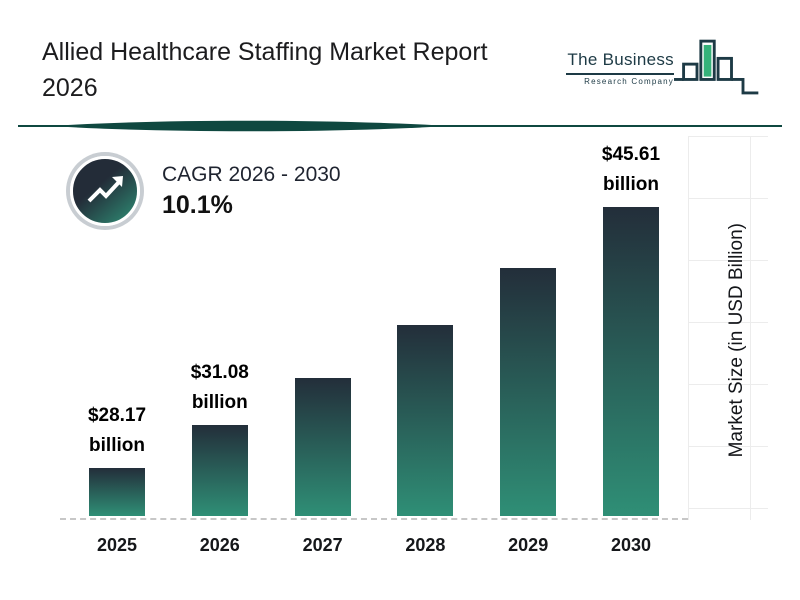  I want to click on bar-value-label: $31.08 billion, so click(219, 387).